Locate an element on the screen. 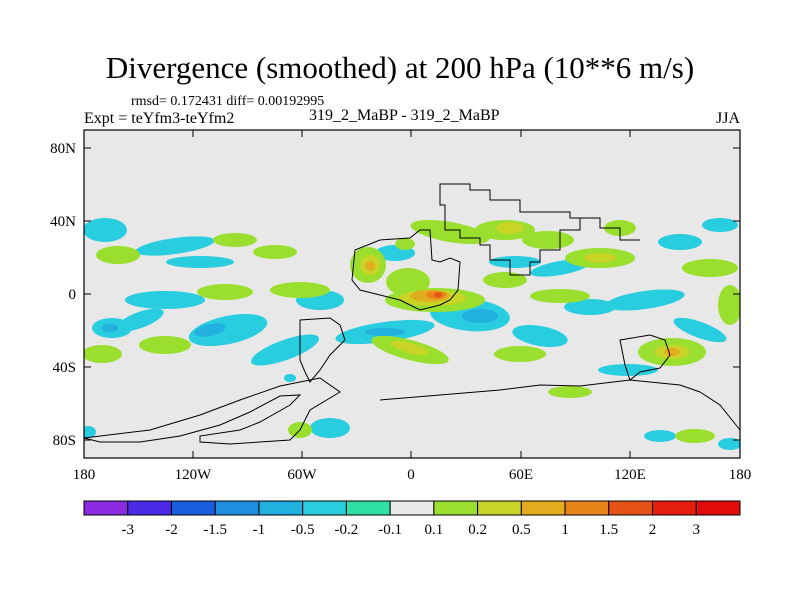 The width and height of the screenshot is (800, 600). colorbar-label: 1.5 is located at coordinates (608, 530).